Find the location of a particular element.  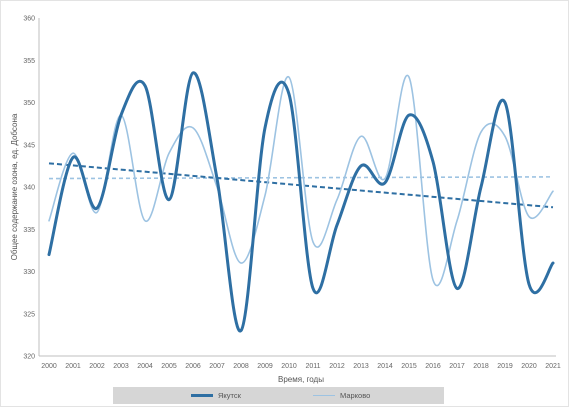

y-tick-label: 360 is located at coordinates (29, 19).